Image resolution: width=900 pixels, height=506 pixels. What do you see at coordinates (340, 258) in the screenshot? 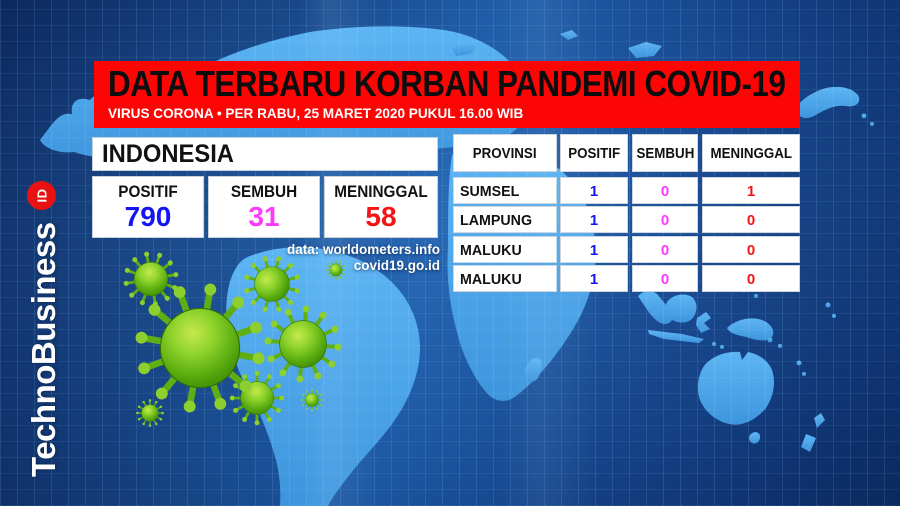
I see `data-source: data: worldometers.info covid19.go.id` at bounding box center [340, 258].